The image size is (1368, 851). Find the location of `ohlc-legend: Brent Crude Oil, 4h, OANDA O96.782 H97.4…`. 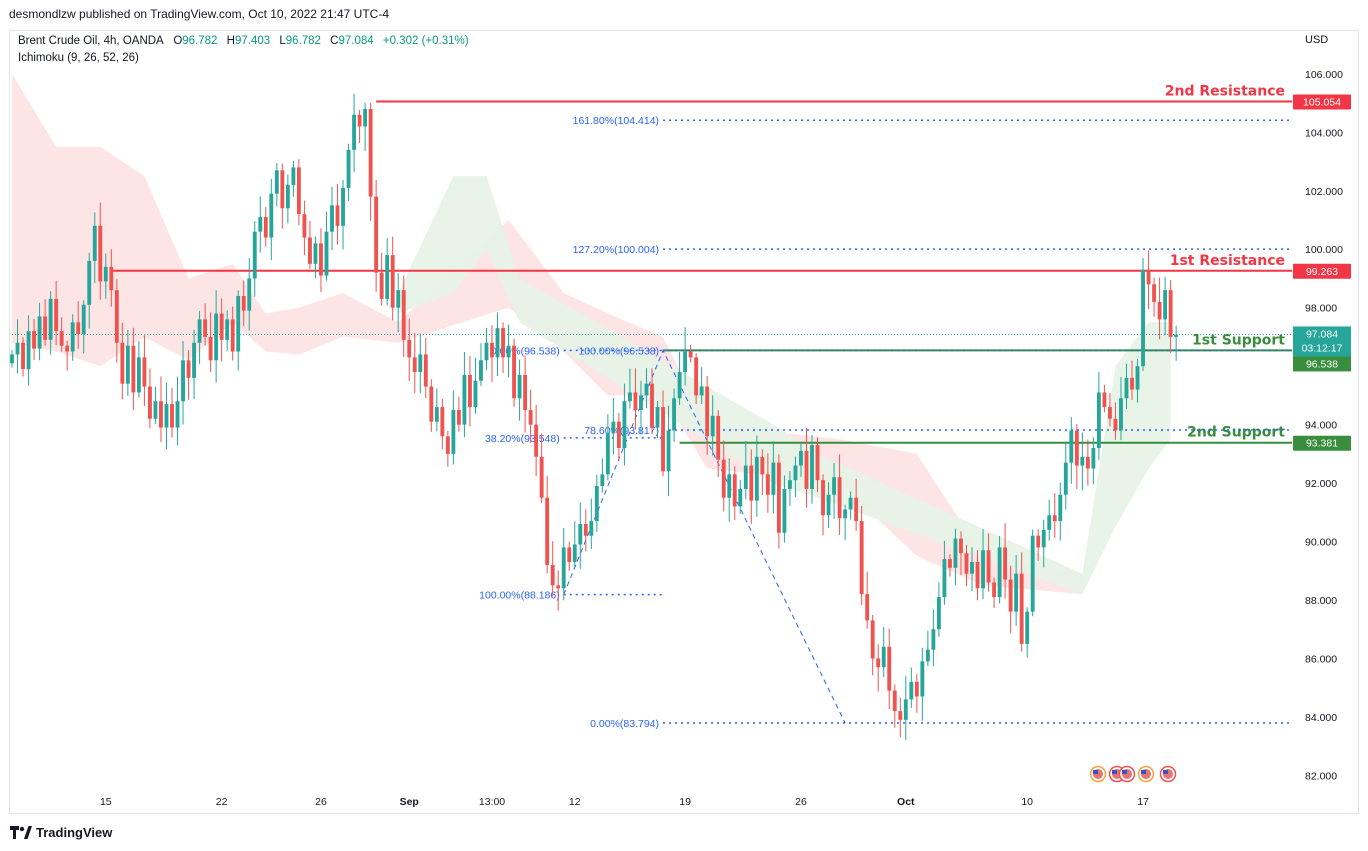

ohlc-legend: Brent Crude Oil, 4h, OANDA O96.782 H97.4… is located at coordinates (246, 41).